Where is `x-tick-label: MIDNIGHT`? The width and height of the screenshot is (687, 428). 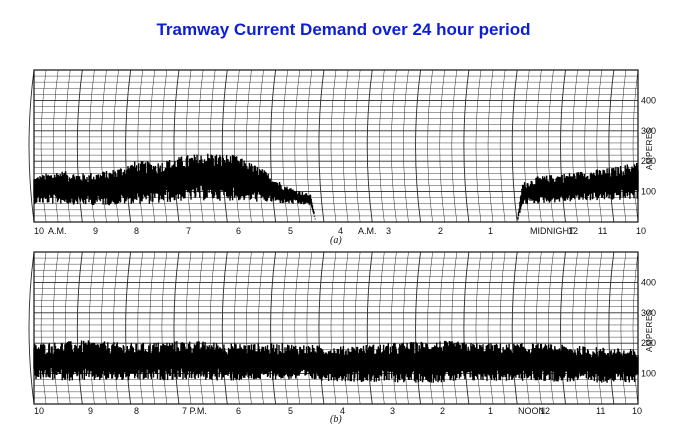
x-tick-label: MIDNIGHT is located at coordinates (552, 231).